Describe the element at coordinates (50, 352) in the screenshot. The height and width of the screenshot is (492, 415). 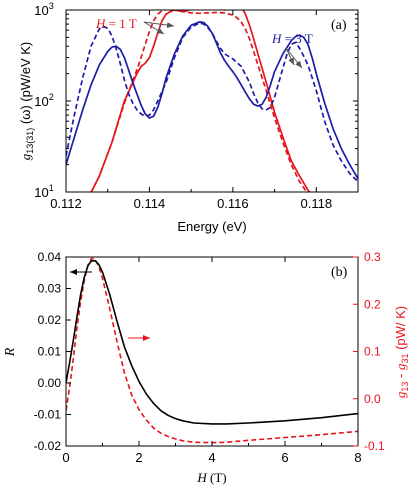
I see `panel-b-ytick-left-label: 0.01` at that location.